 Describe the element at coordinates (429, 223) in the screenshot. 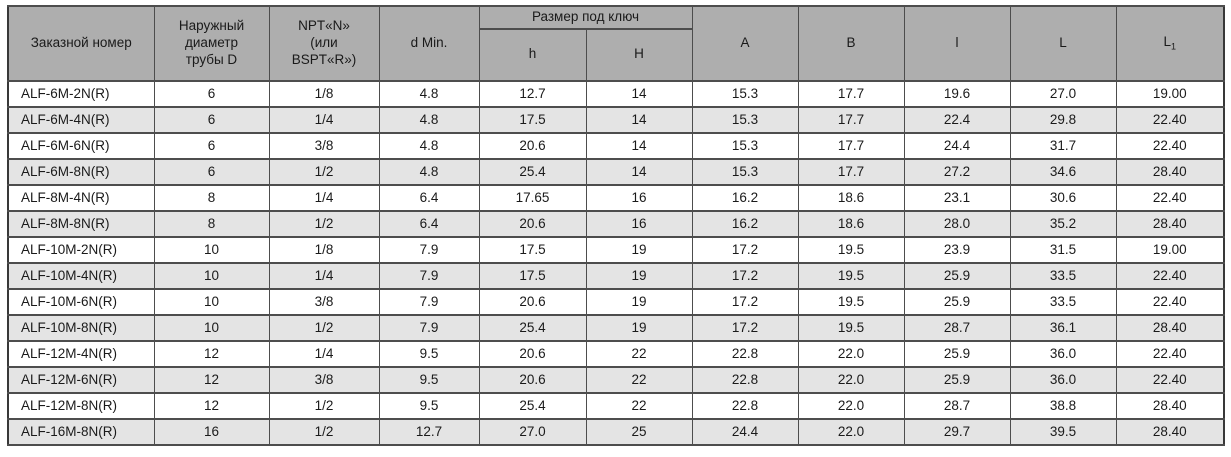

I see `value-cell: 6.4` at that location.